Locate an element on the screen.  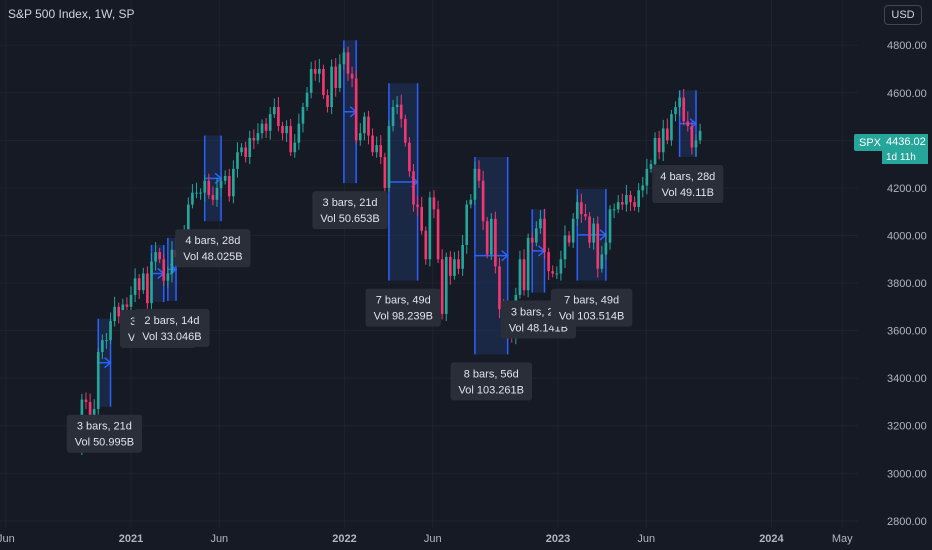
range-arrowhead is located at coordinates (108, 363).